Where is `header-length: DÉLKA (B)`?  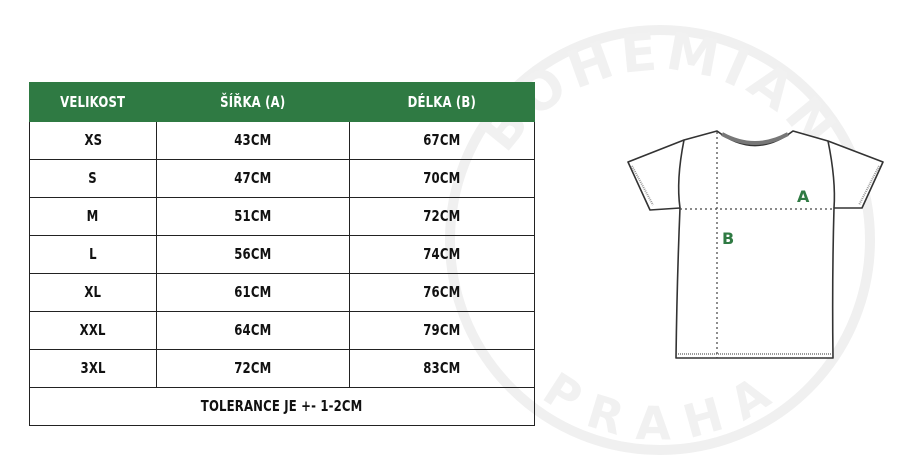 header-length: DÉLKA (B) is located at coordinates (442, 102).